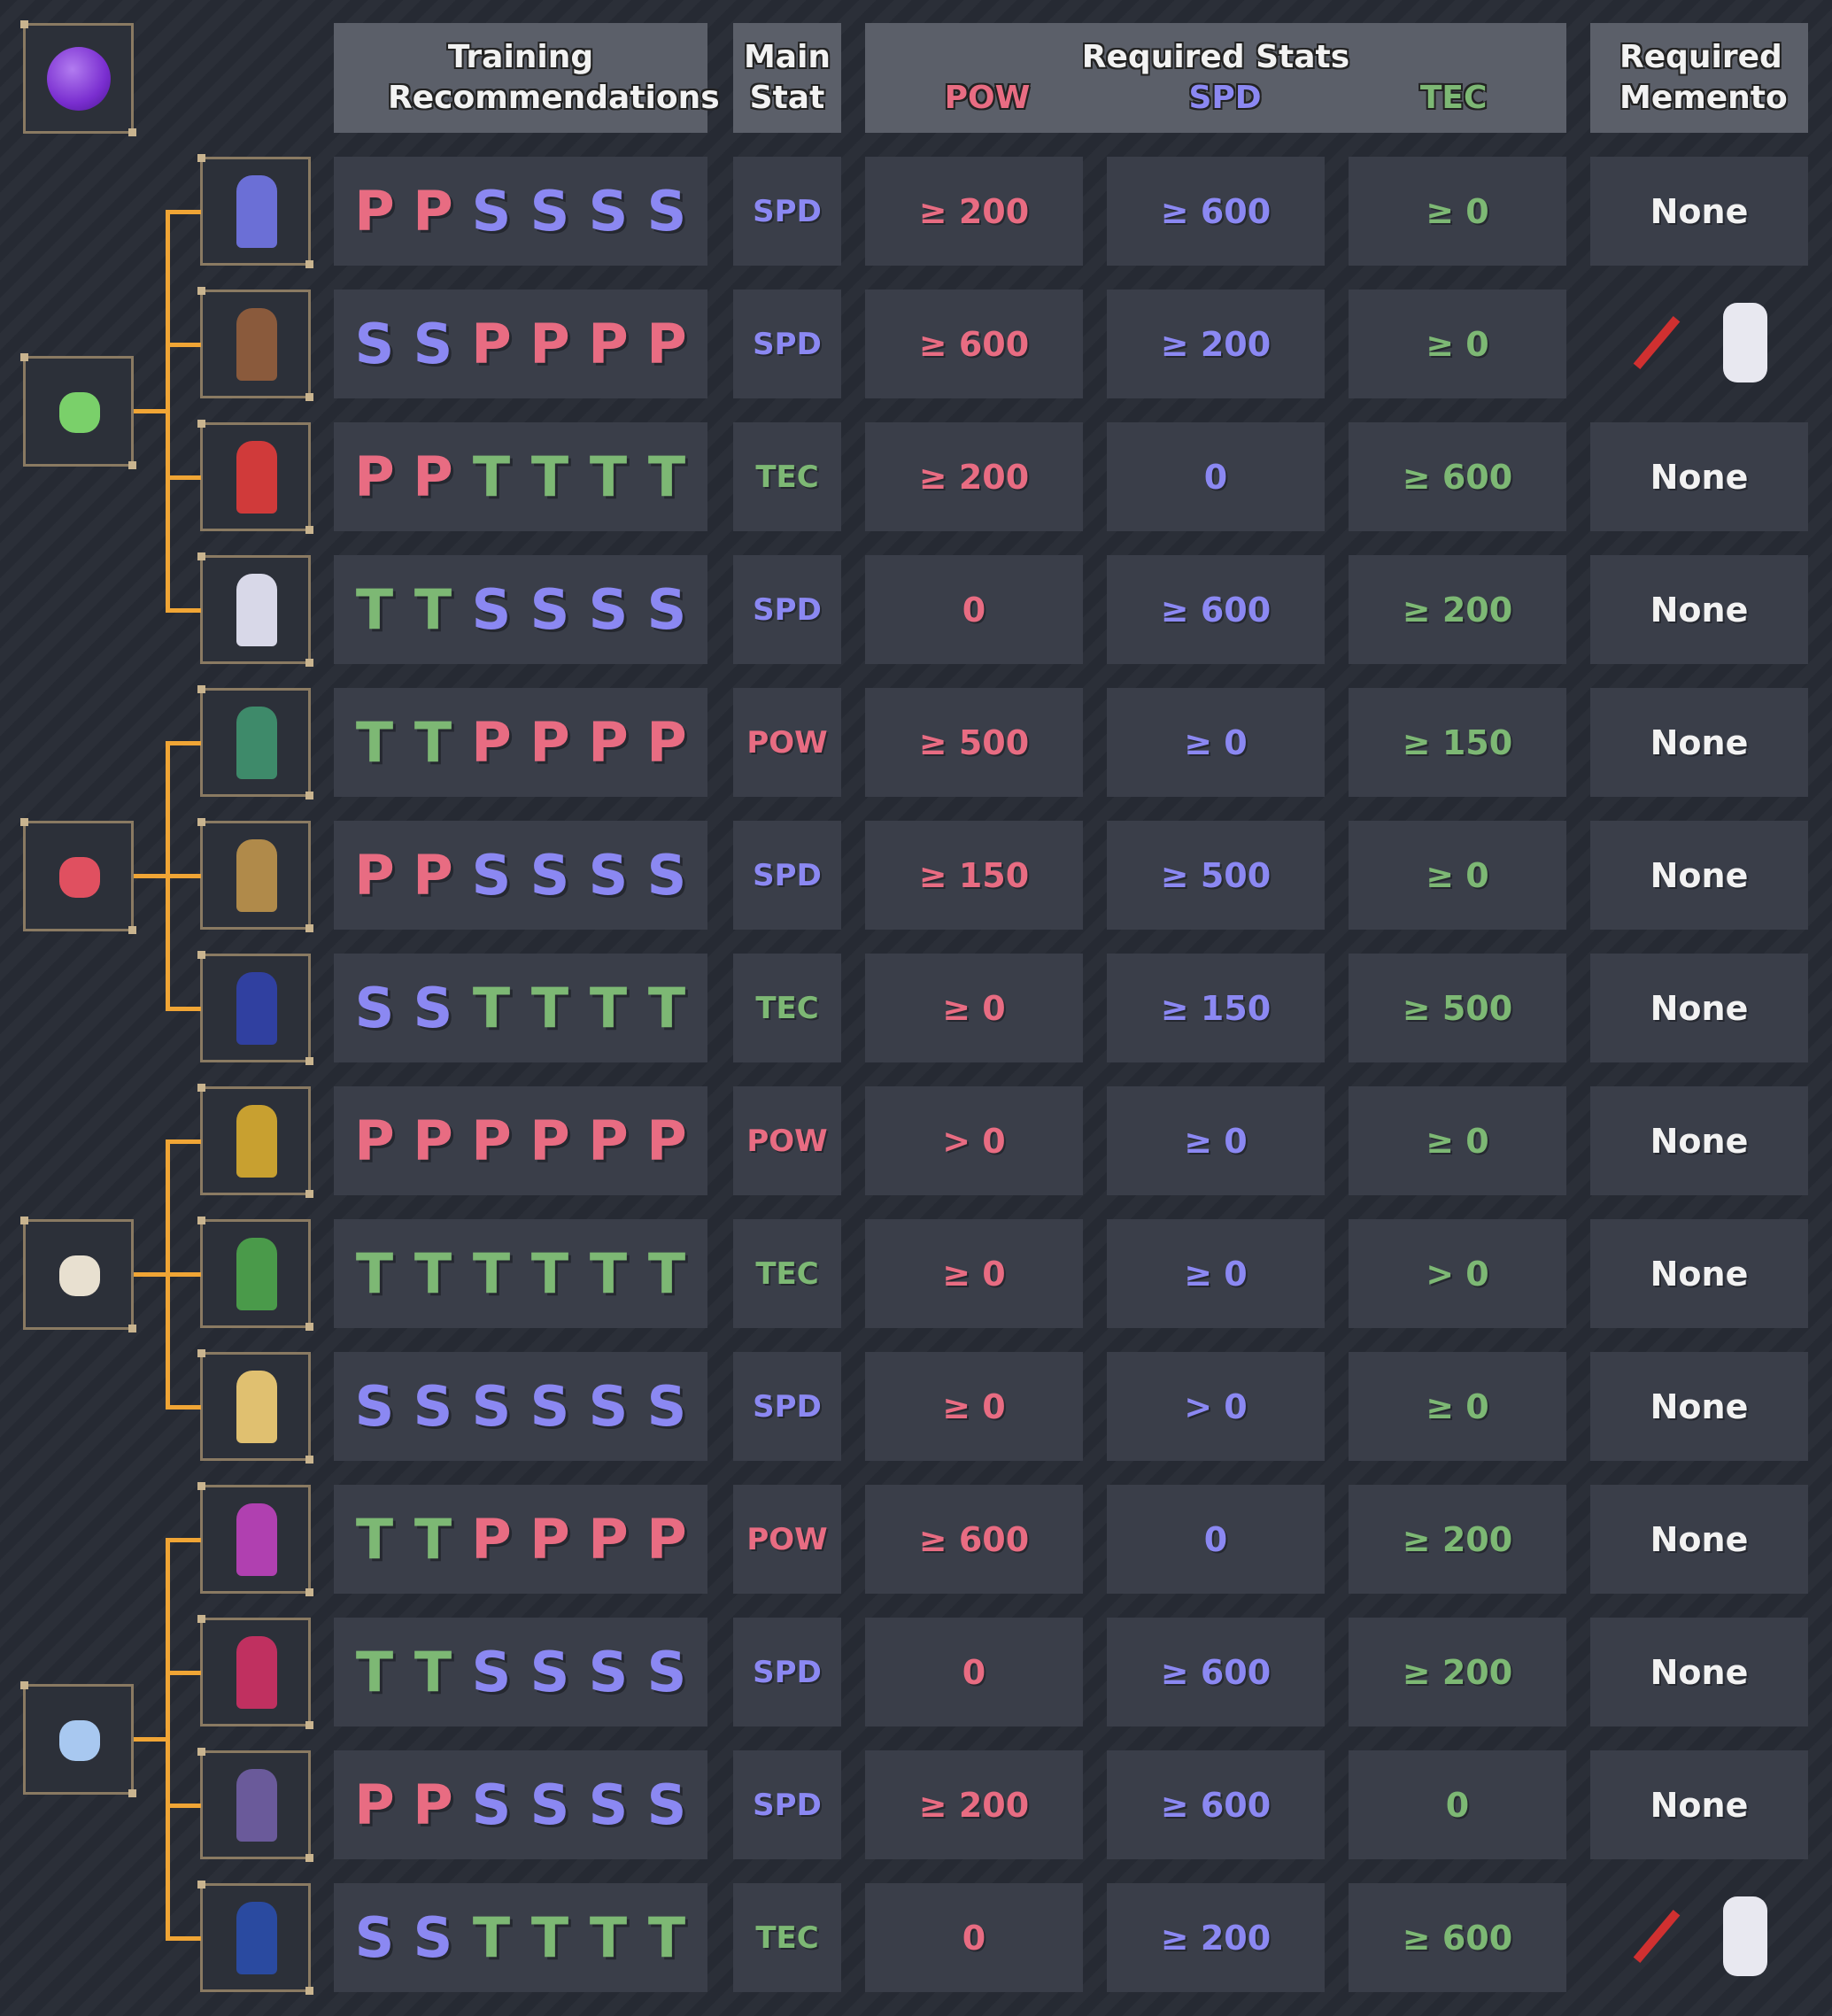  Describe the element at coordinates (1225, 98) in the screenshot. I see `stat-label: SPD` at that location.